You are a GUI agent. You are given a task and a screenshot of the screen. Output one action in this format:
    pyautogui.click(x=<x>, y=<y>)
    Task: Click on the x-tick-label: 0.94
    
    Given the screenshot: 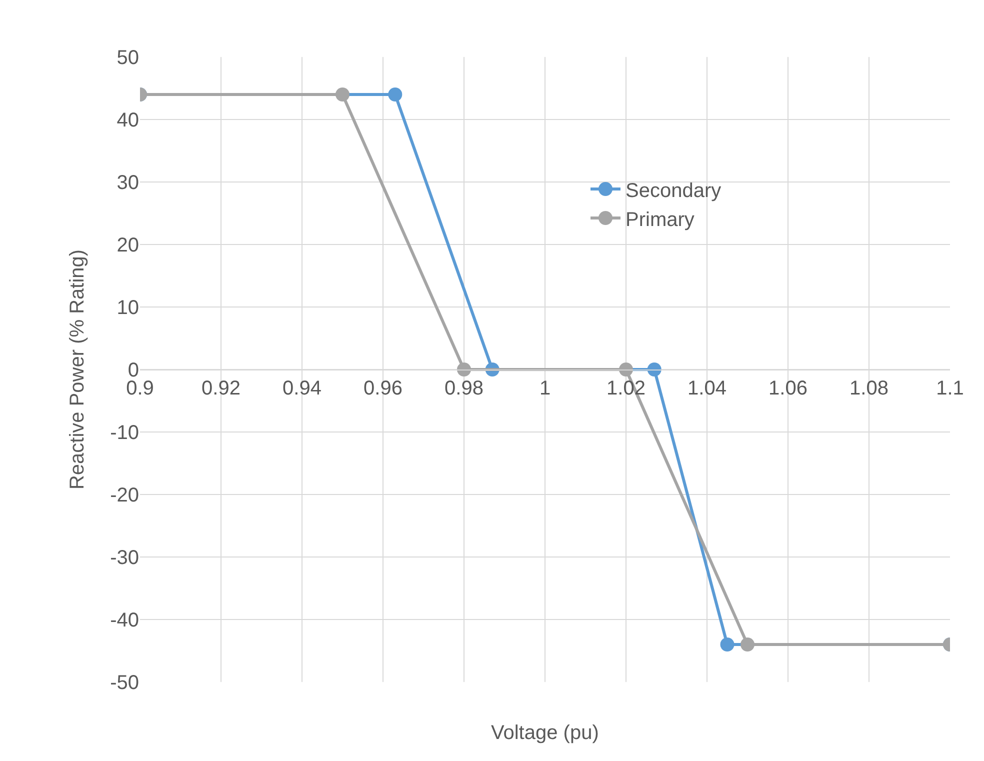 What is the action you would take?
    pyautogui.click(x=302, y=389)
    